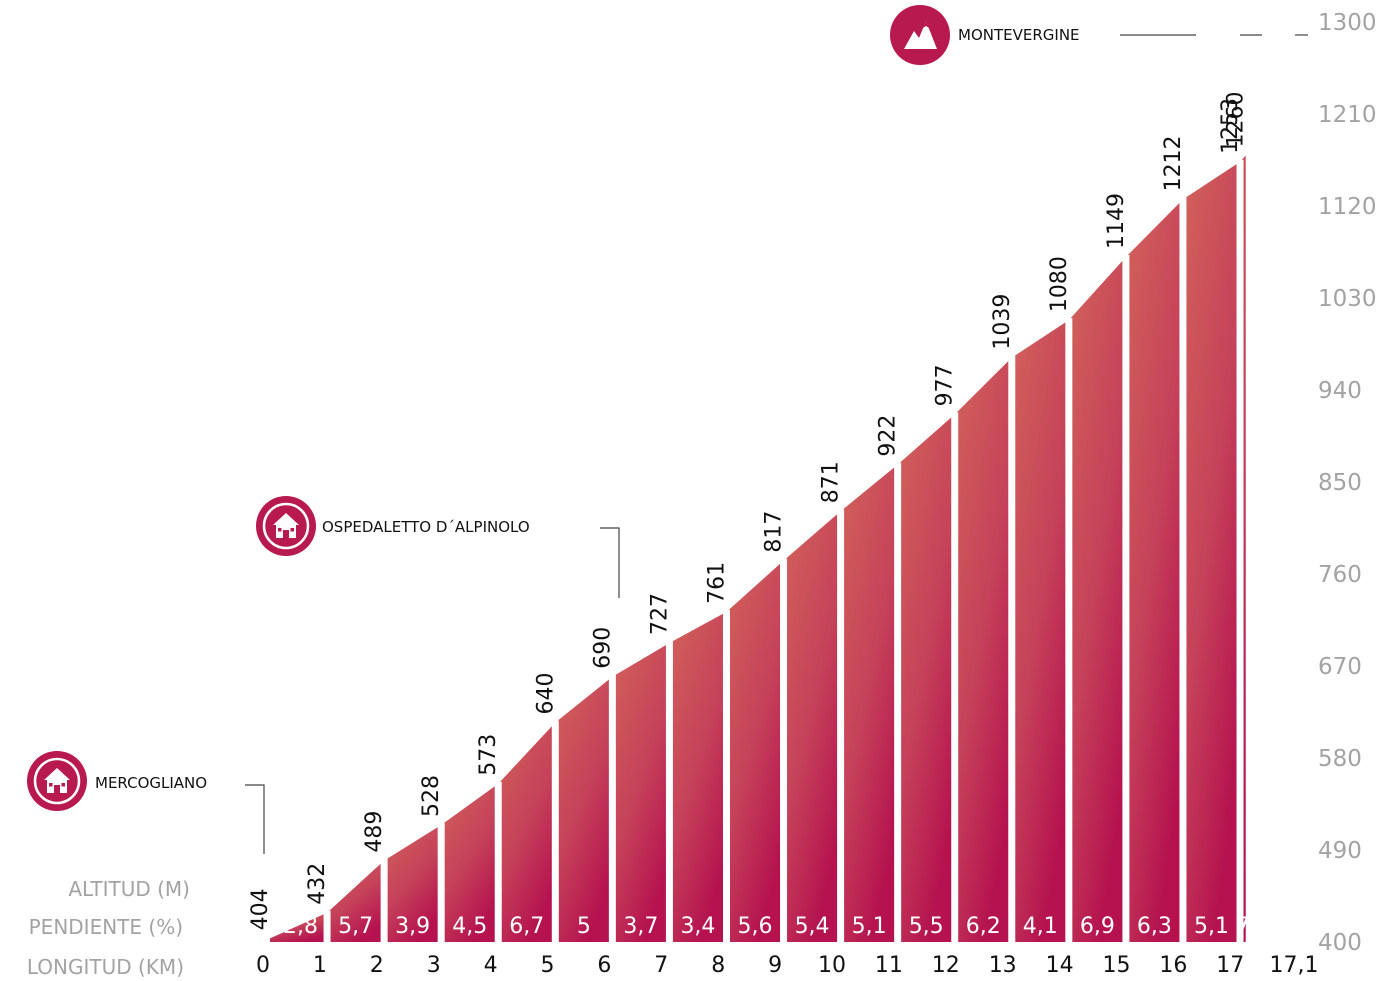 This screenshot has height=981, width=1393. Describe the element at coordinates (1347, 207) in the screenshot. I see `altitude-tick: 1120` at that location.